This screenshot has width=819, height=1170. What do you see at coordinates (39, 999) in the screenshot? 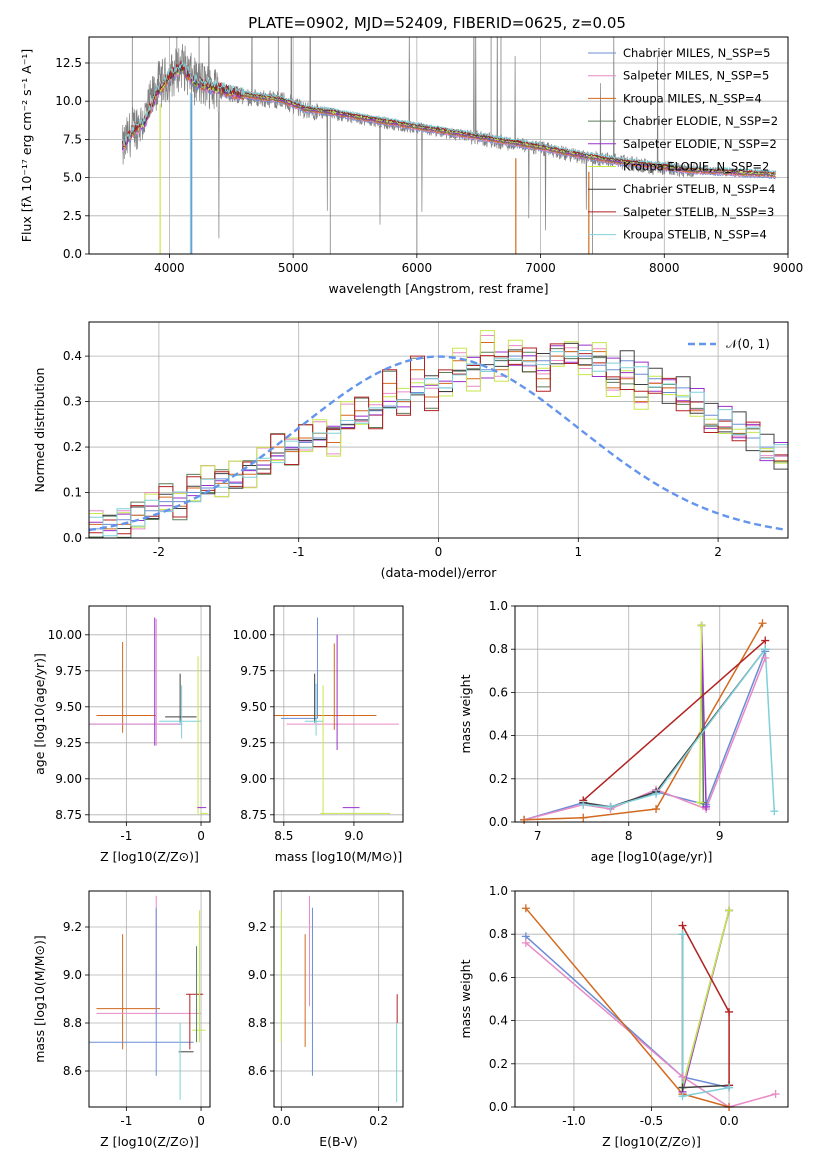
I see `y-axis-label: mass [log10(M/M⊙)]` at bounding box center [39, 999].